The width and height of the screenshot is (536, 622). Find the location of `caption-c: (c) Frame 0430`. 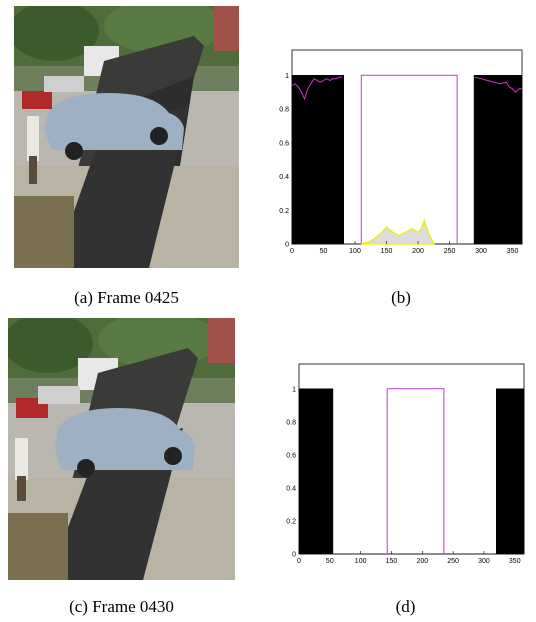

caption-c: (c) Frame 0430 is located at coordinates (121, 606).